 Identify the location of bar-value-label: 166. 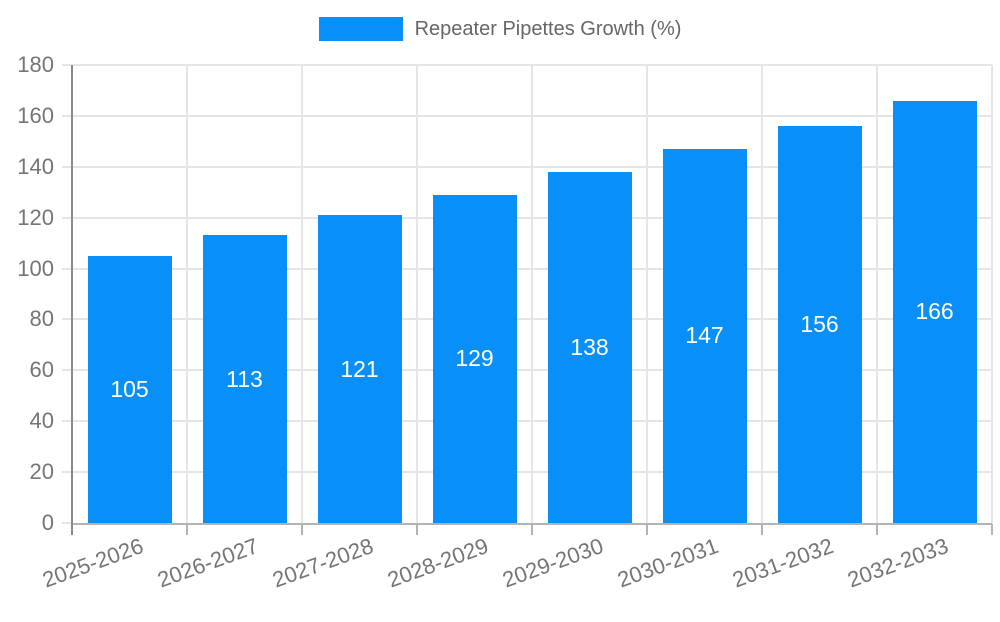
(934, 311).